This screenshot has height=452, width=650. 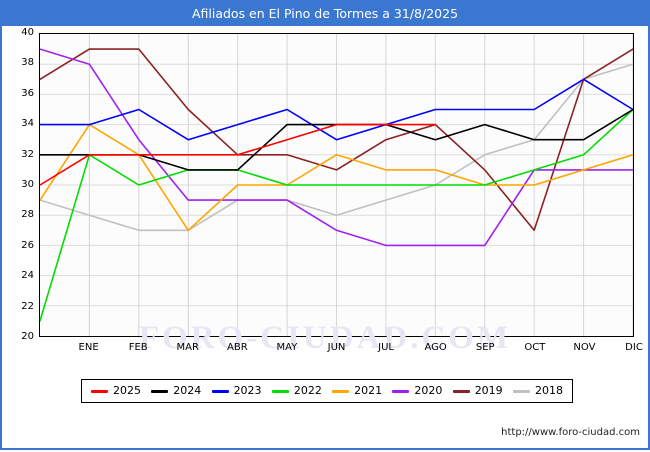 What do you see at coordinates (27, 245) in the screenshot?
I see `y-axis-tick-label: 26` at bounding box center [27, 245].